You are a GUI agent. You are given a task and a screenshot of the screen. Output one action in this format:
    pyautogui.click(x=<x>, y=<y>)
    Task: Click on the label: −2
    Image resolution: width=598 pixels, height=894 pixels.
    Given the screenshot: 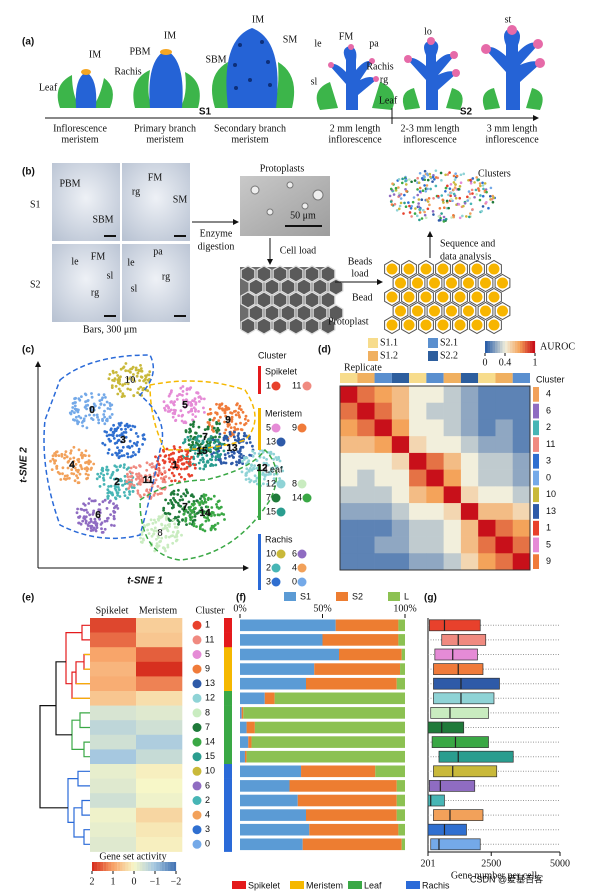 What is the action you would take?
    pyautogui.click(x=176, y=881)
    